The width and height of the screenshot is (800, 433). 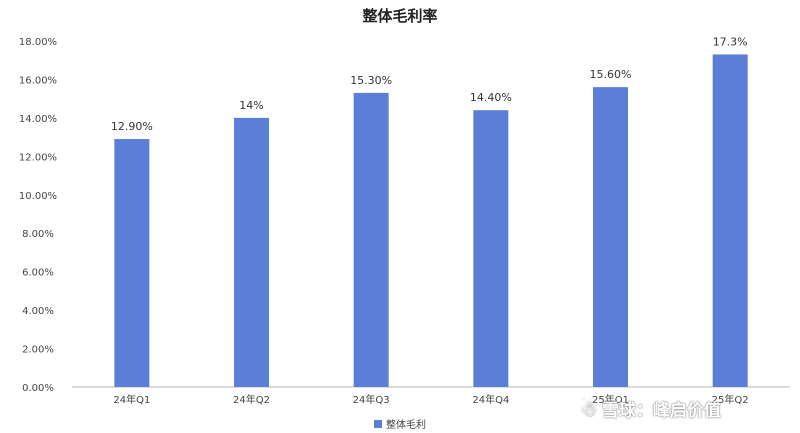 I want to click on chart-title: 整体毛利率, so click(x=400, y=16).